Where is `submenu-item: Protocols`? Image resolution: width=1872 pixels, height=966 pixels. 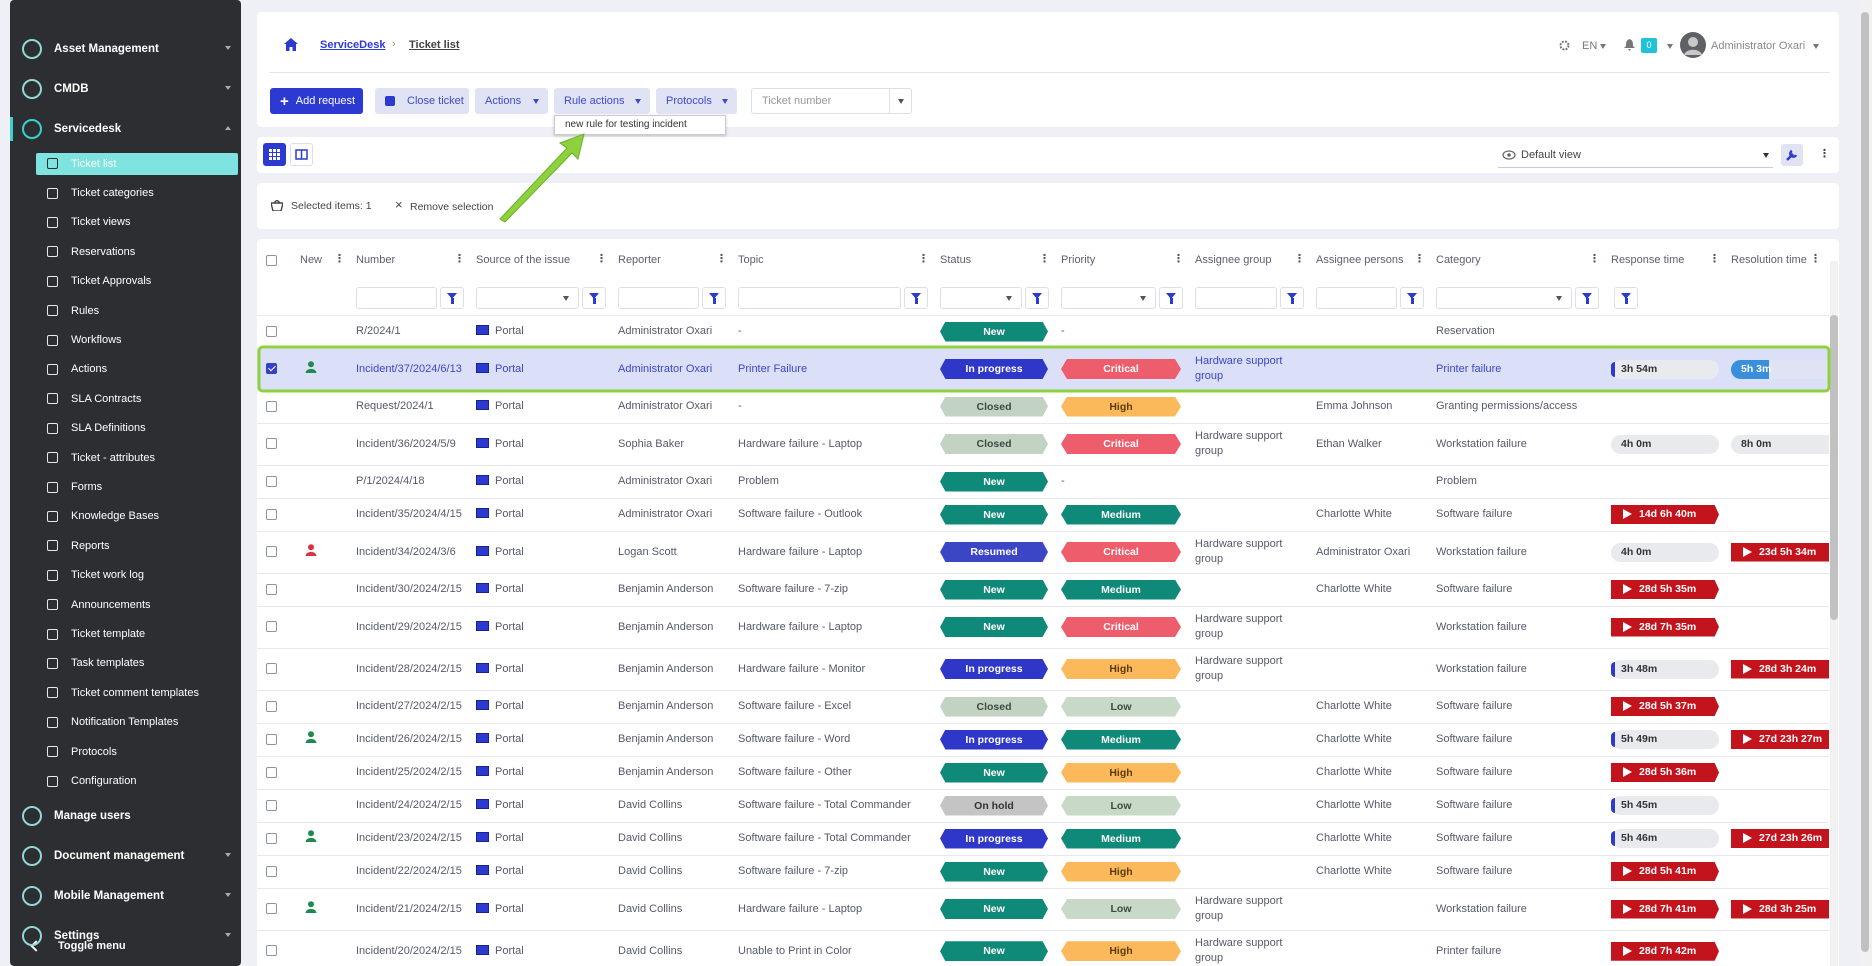
submenu-item: Protocols is located at coordinates (125, 751).